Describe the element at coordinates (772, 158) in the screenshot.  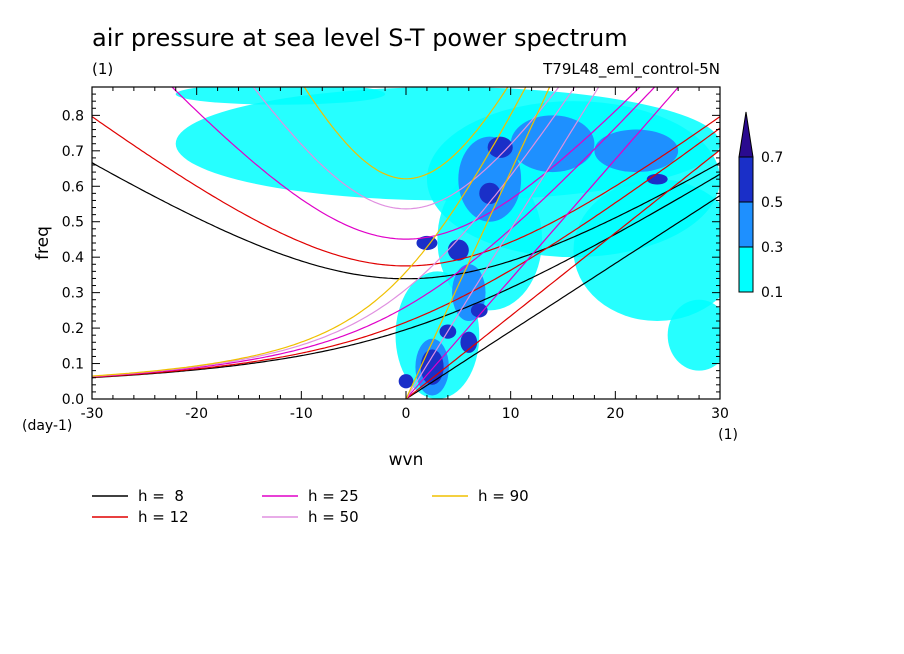
I see `colorbar-label-3: 0.7` at that location.